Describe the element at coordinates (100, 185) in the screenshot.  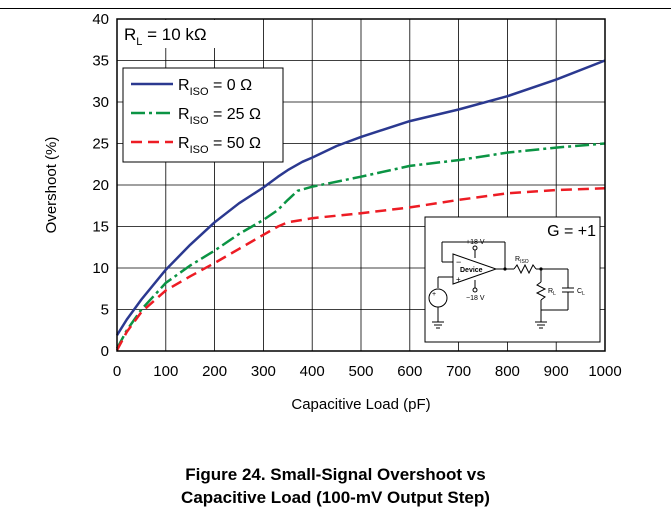
I see `y-tick-label: 20` at that location.